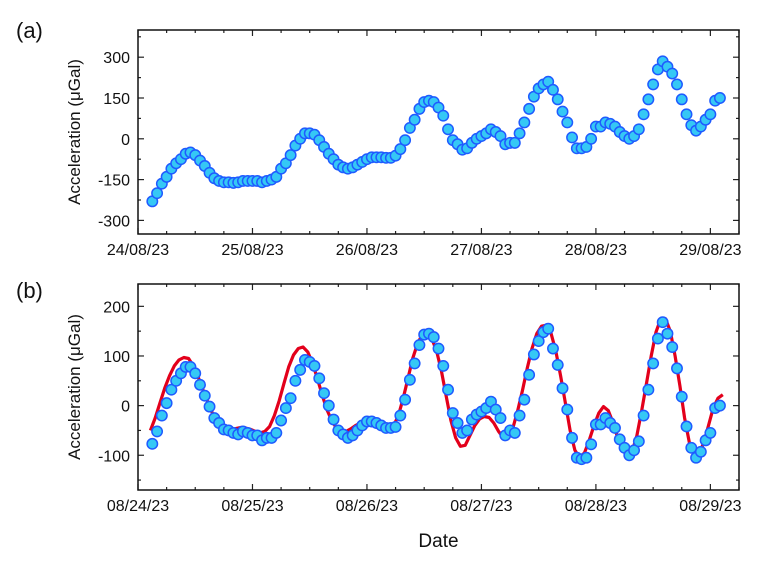  Describe the element at coordinates (29, 30) in the screenshot. I see `panel-label: (a)` at that location.